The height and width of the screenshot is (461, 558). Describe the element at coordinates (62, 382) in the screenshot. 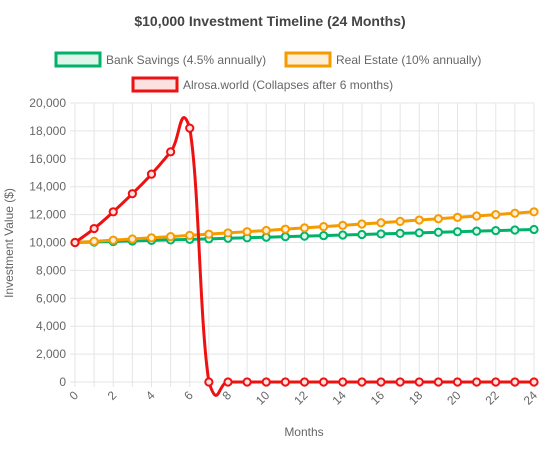

I see `y-tick-label: 0` at that location.